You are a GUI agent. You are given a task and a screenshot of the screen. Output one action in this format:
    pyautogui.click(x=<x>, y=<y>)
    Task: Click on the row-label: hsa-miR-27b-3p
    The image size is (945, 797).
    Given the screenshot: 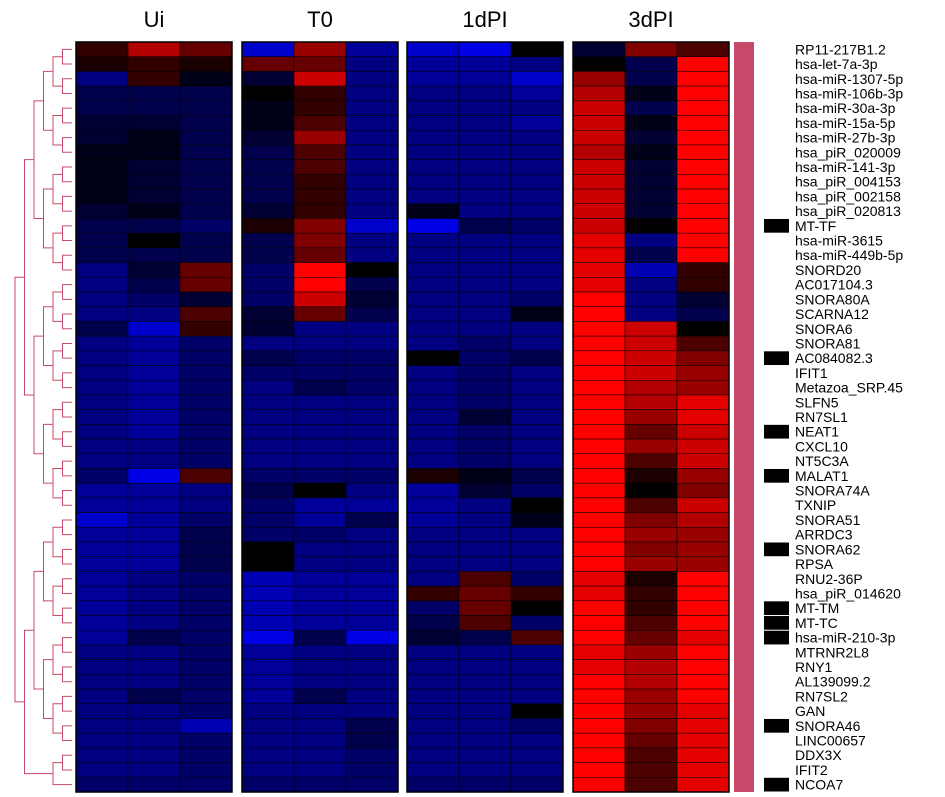 What is the action you would take?
    pyautogui.click(x=845, y=138)
    